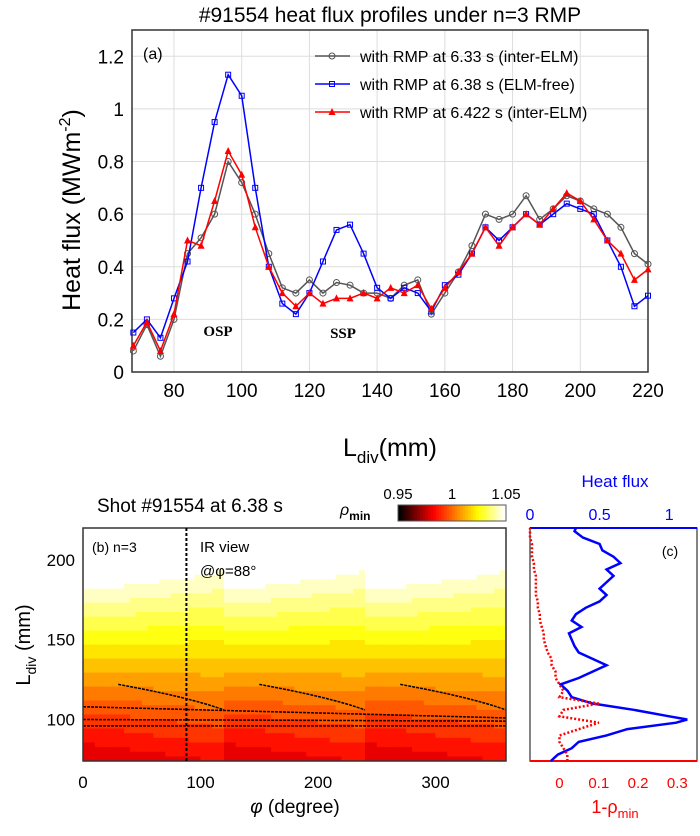 This screenshot has width=700, height=836. I want to click on data-point, so click(431, 308).